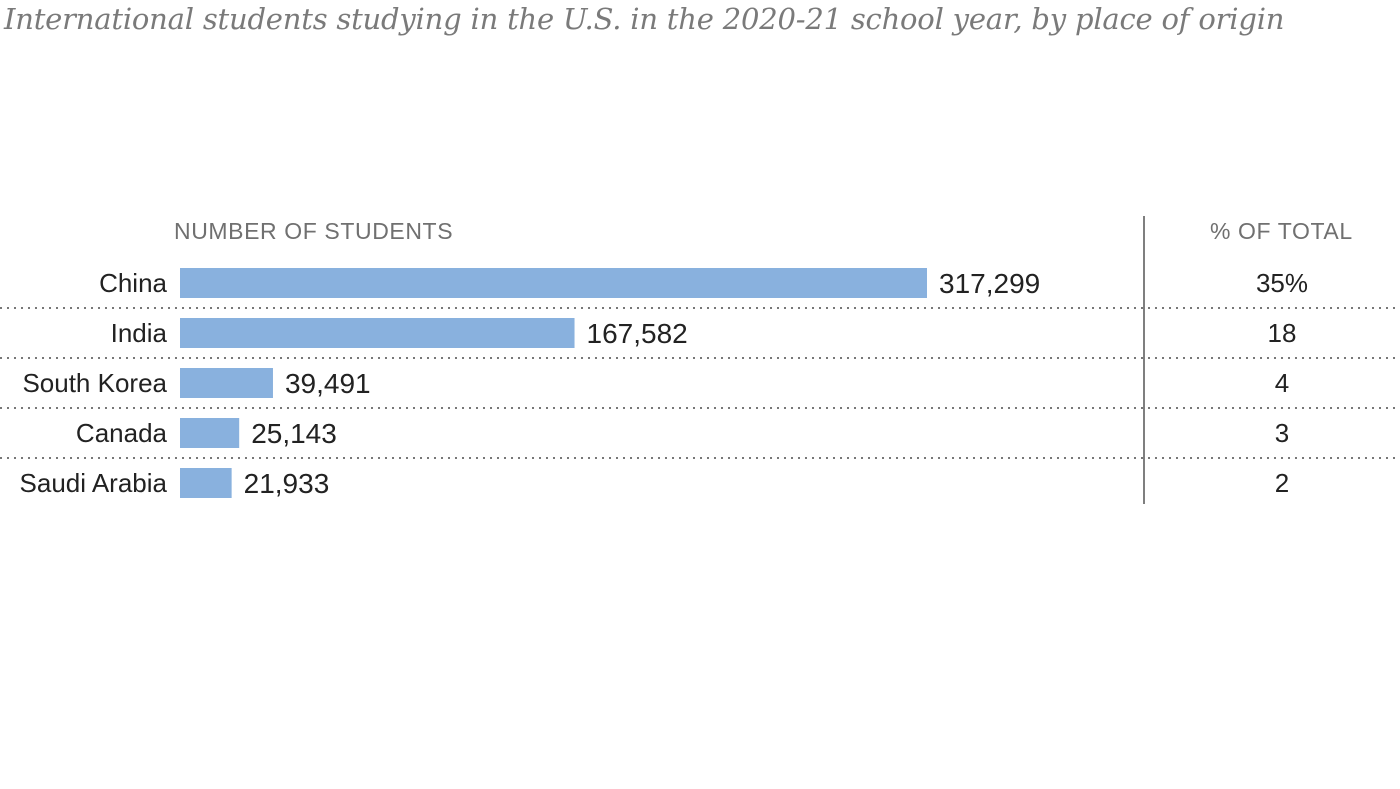 Image resolution: width=1400 pixels, height=789 pixels. I want to click on category-label-canada: Canada, so click(122, 433).